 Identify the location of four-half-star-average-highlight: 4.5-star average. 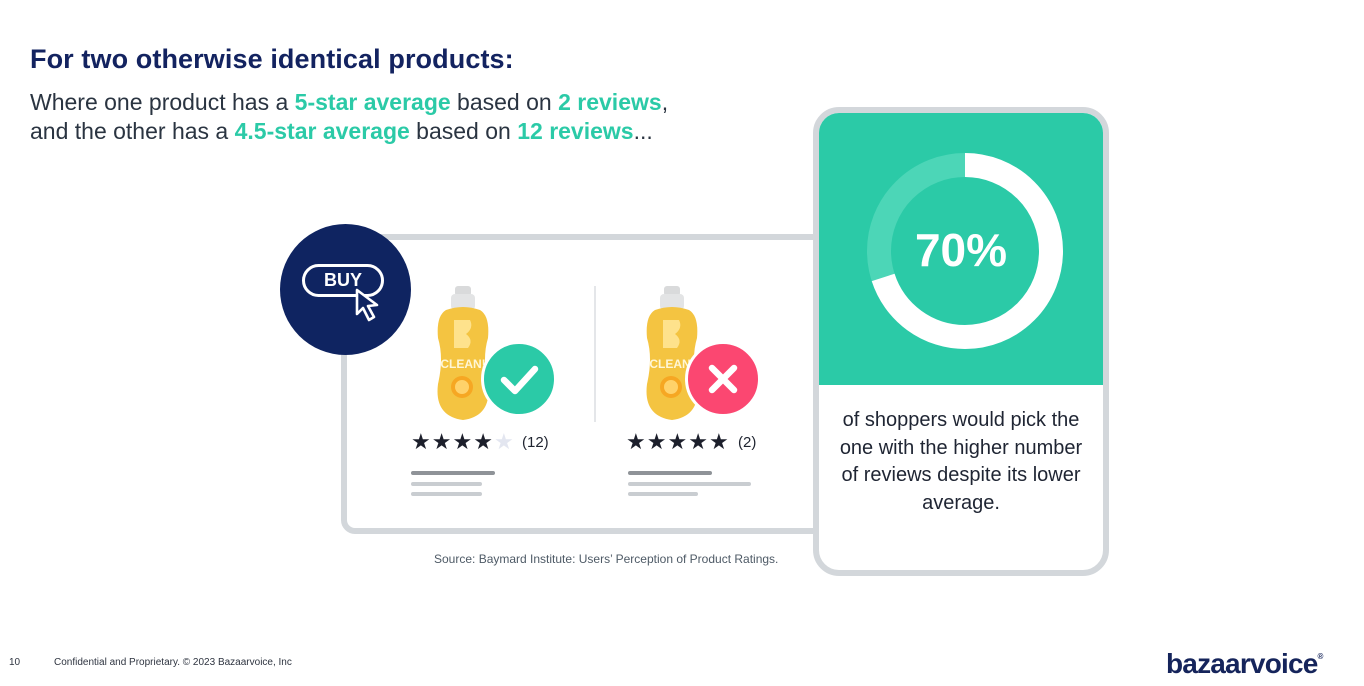
(322, 131).